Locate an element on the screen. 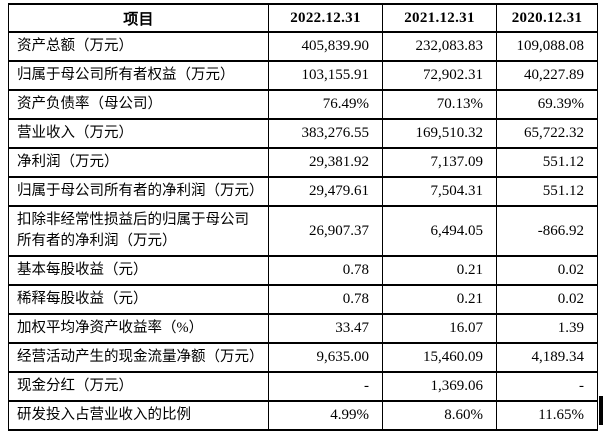 The image size is (603, 431). row-label: 归属于母公司所有者的净利润（万元） is located at coordinates (138, 191).